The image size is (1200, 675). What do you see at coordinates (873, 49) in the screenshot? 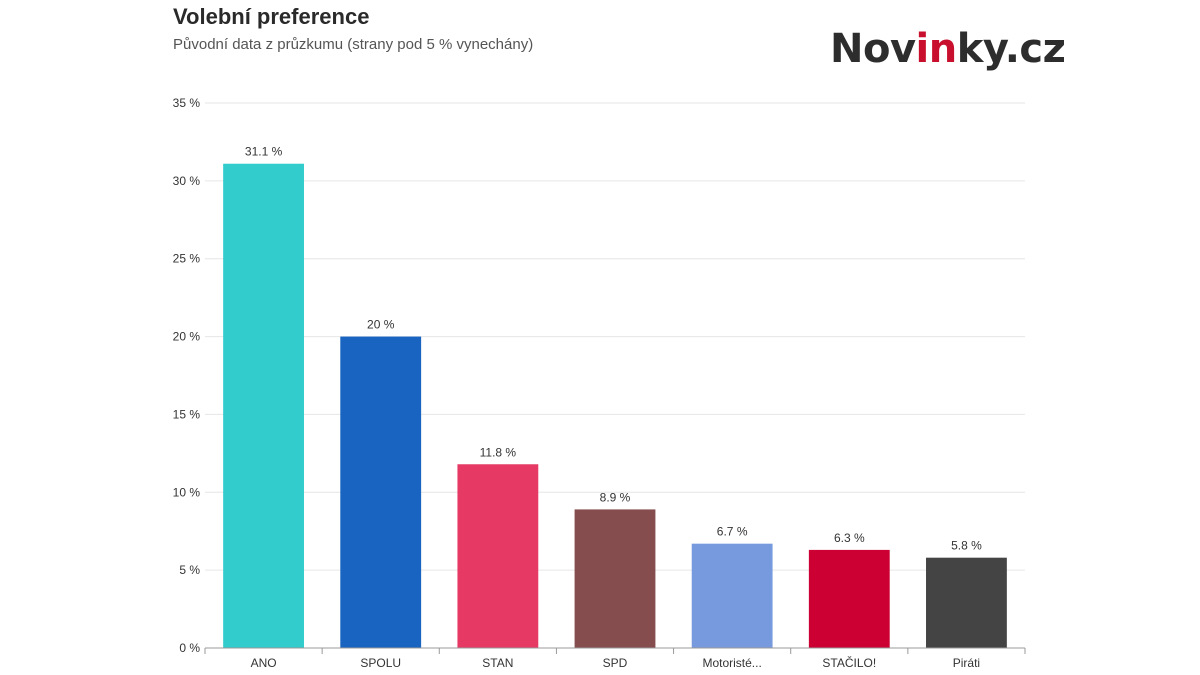
I see `logo-part-1: Nov` at bounding box center [873, 49].